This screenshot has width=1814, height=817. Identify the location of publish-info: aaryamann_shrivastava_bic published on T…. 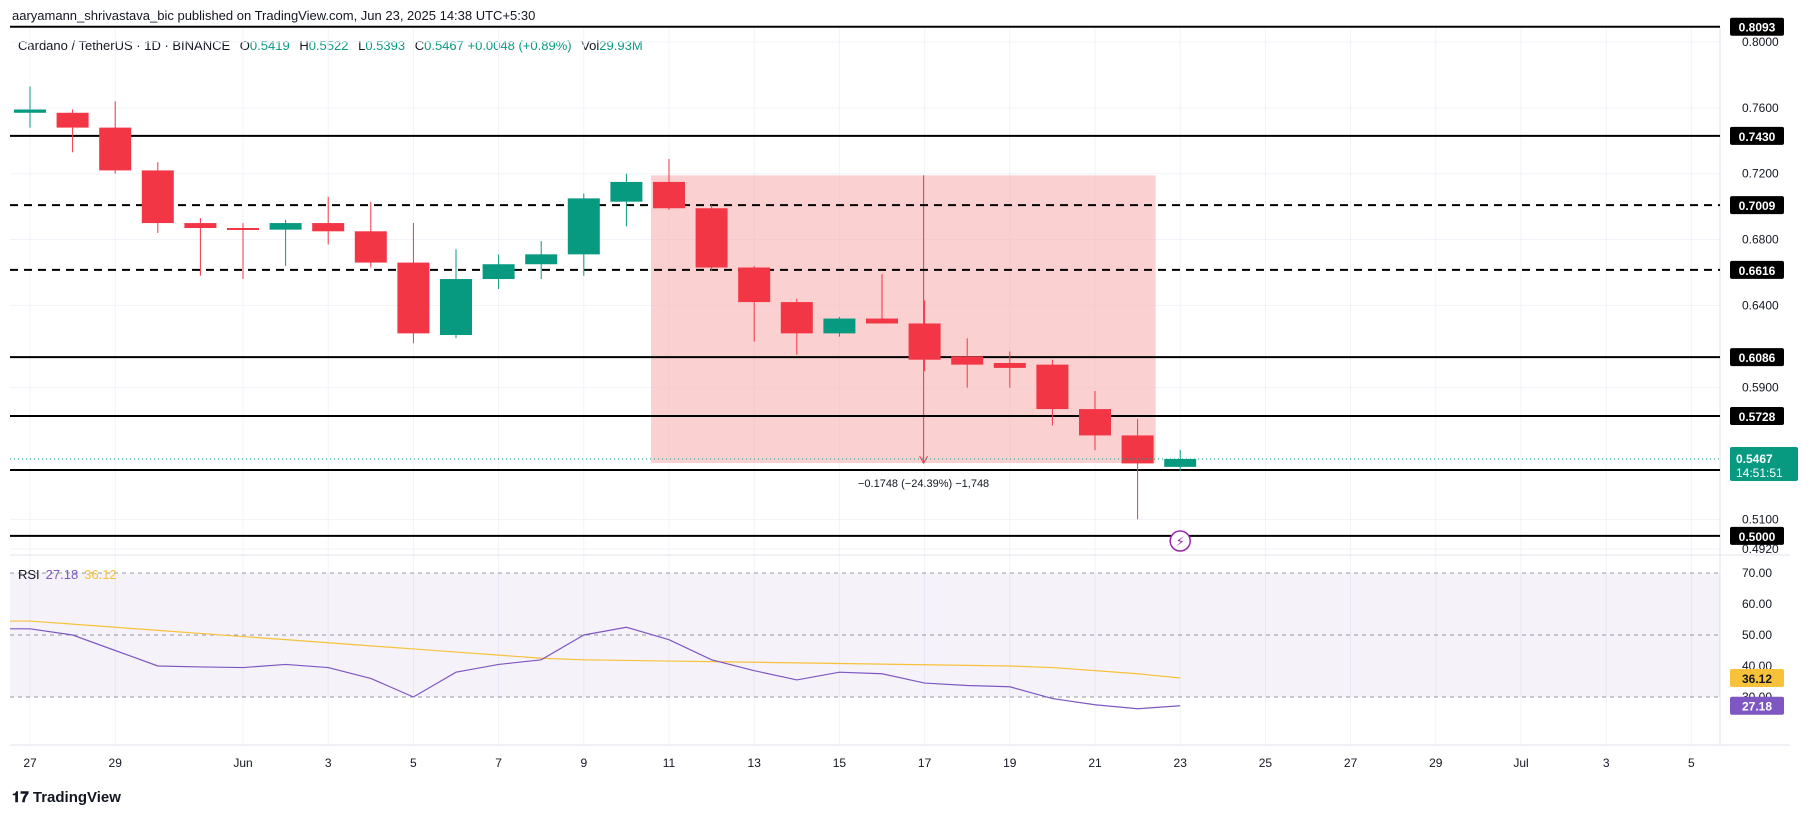
(274, 15).